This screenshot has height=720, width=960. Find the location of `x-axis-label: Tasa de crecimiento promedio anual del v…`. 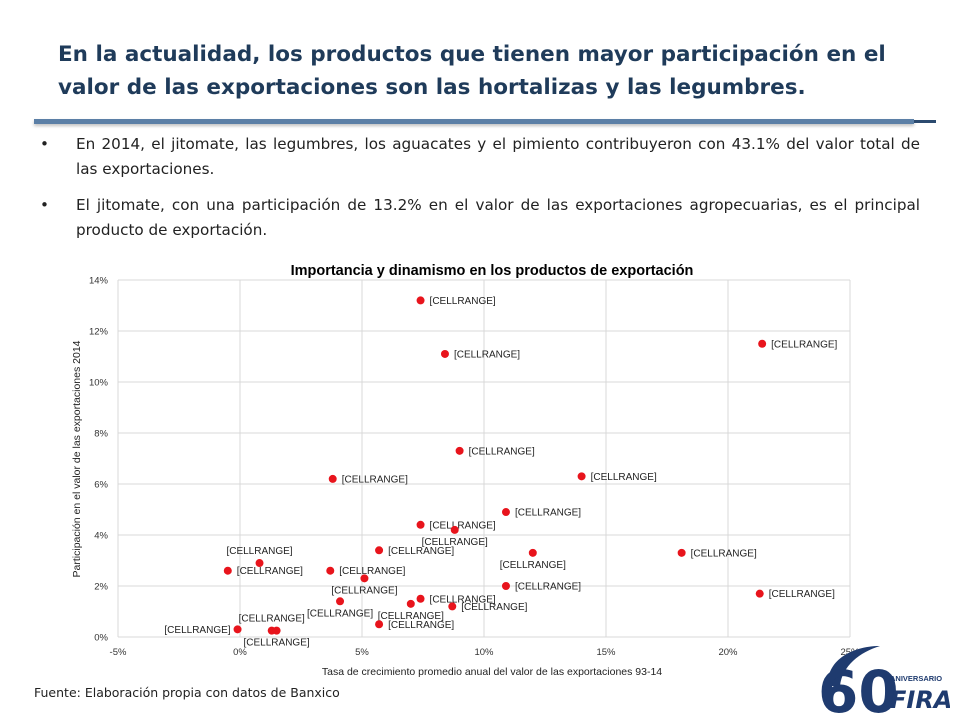

x-axis-label: Tasa de crecimiento promedio anual del v… is located at coordinates (492, 672).